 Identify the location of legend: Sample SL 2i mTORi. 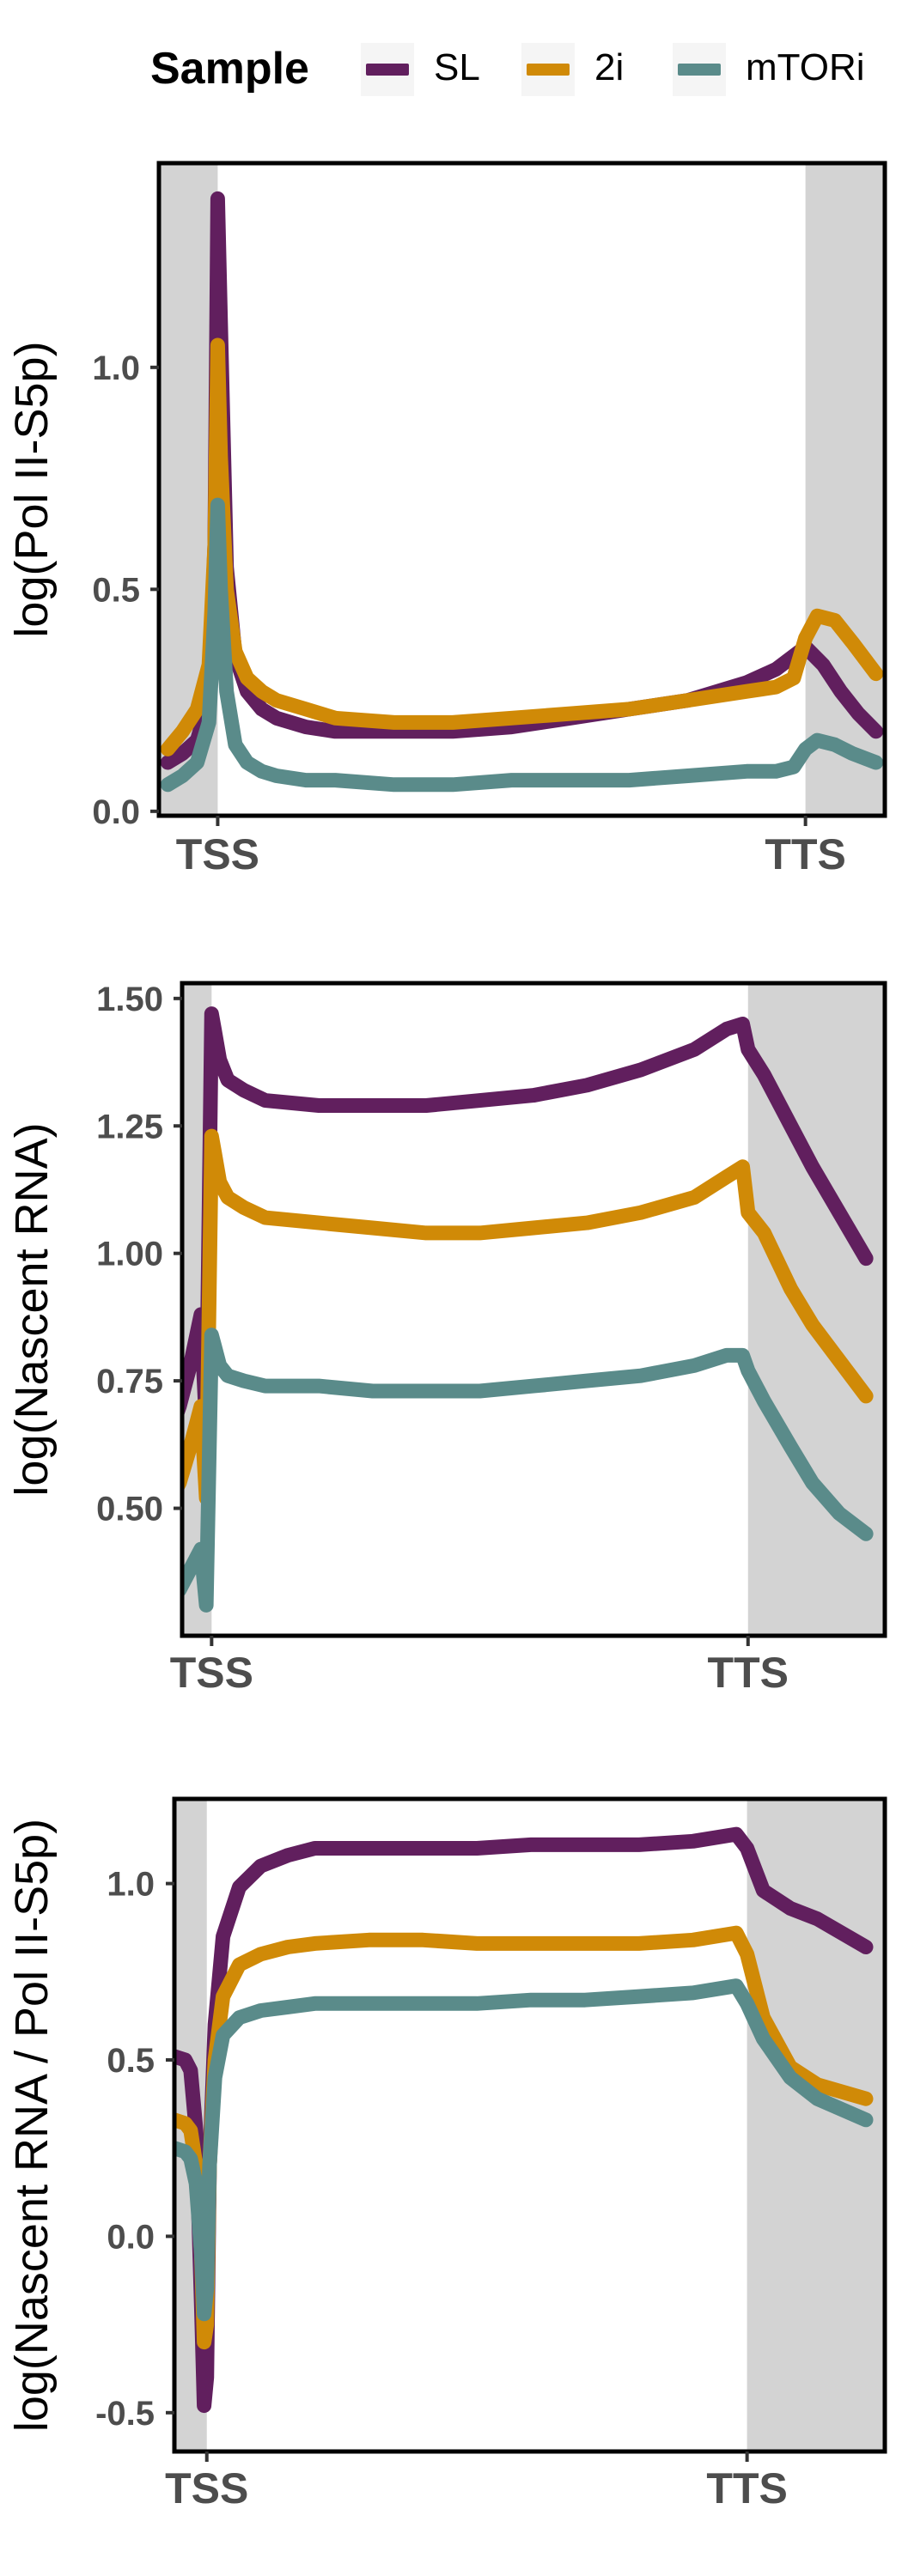
(451, 73).